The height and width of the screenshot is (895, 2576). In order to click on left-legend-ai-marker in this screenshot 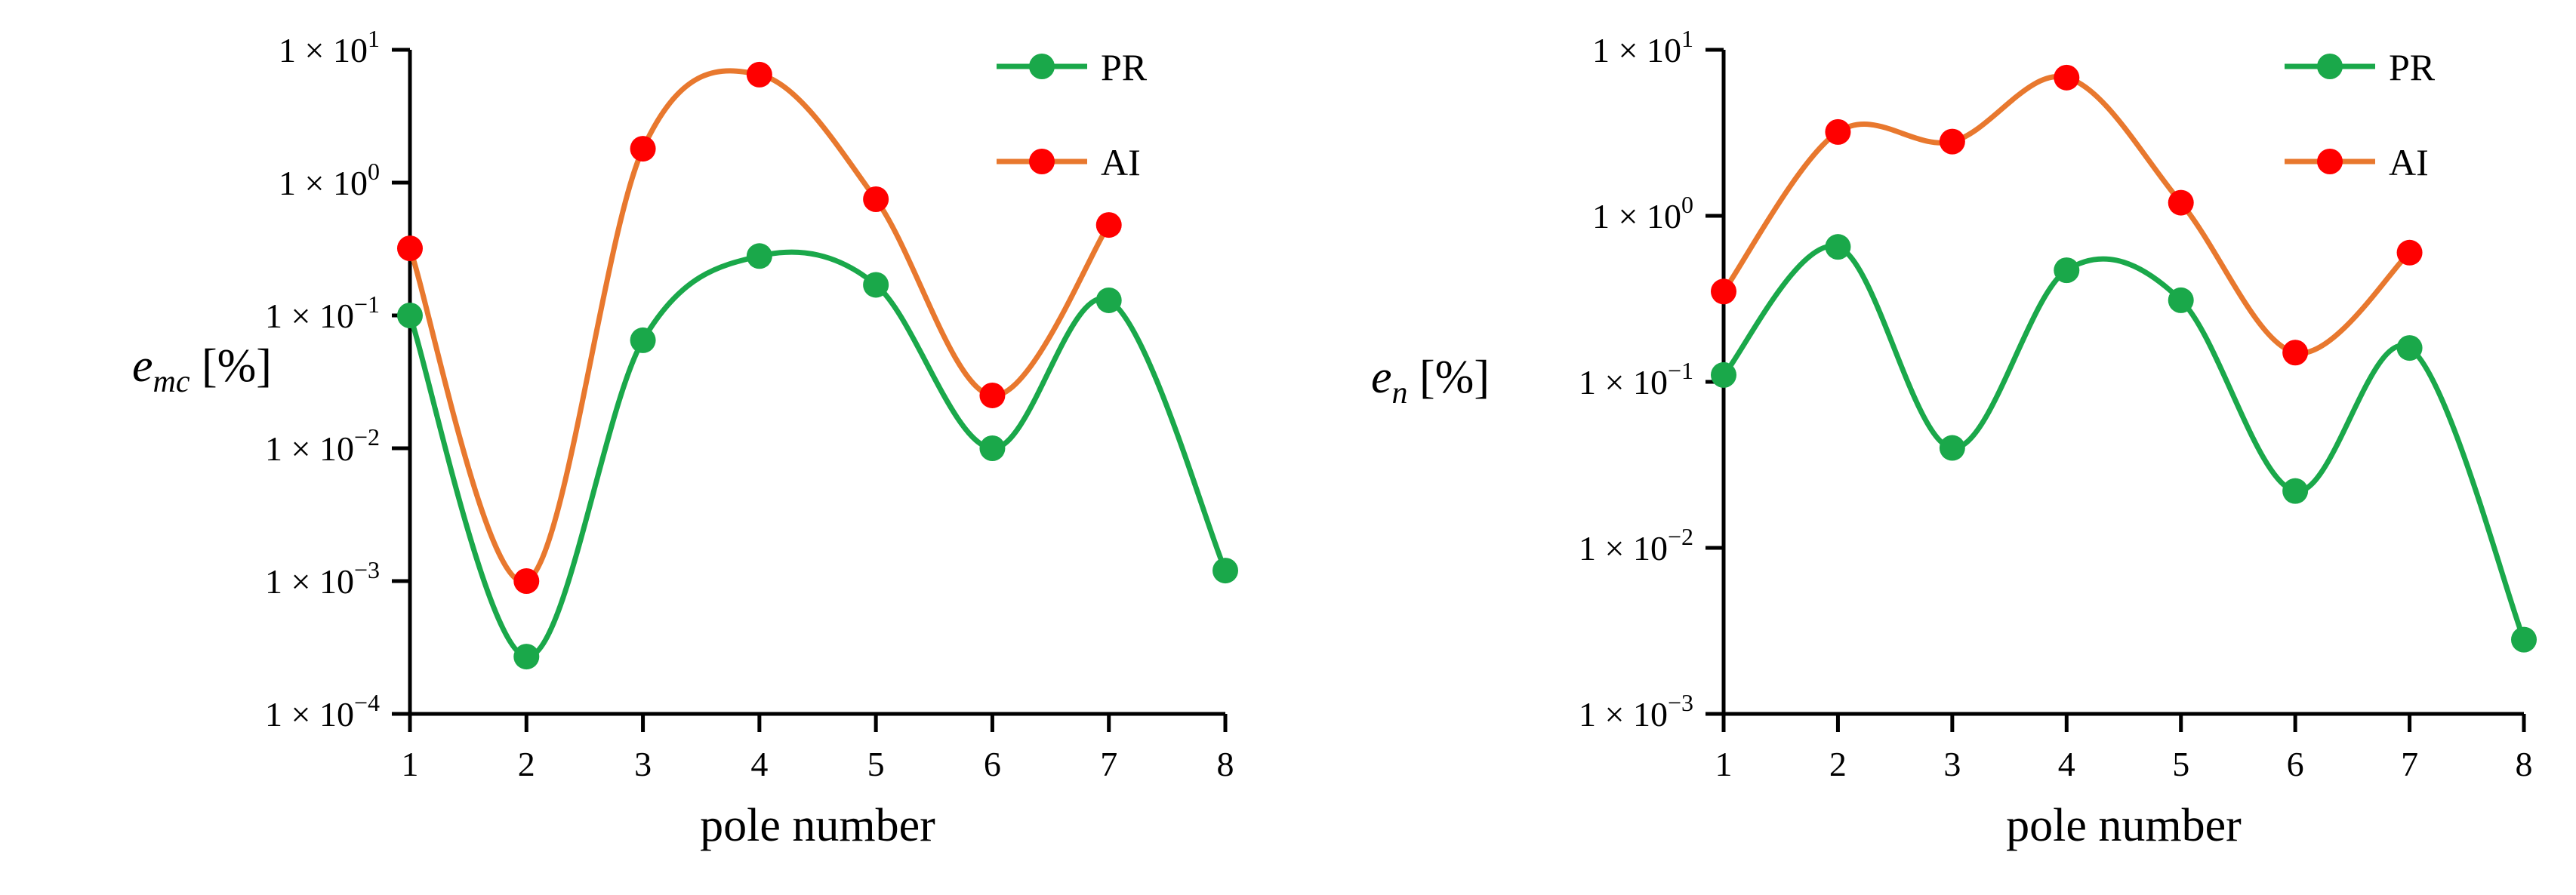, I will do `click(1042, 161)`.